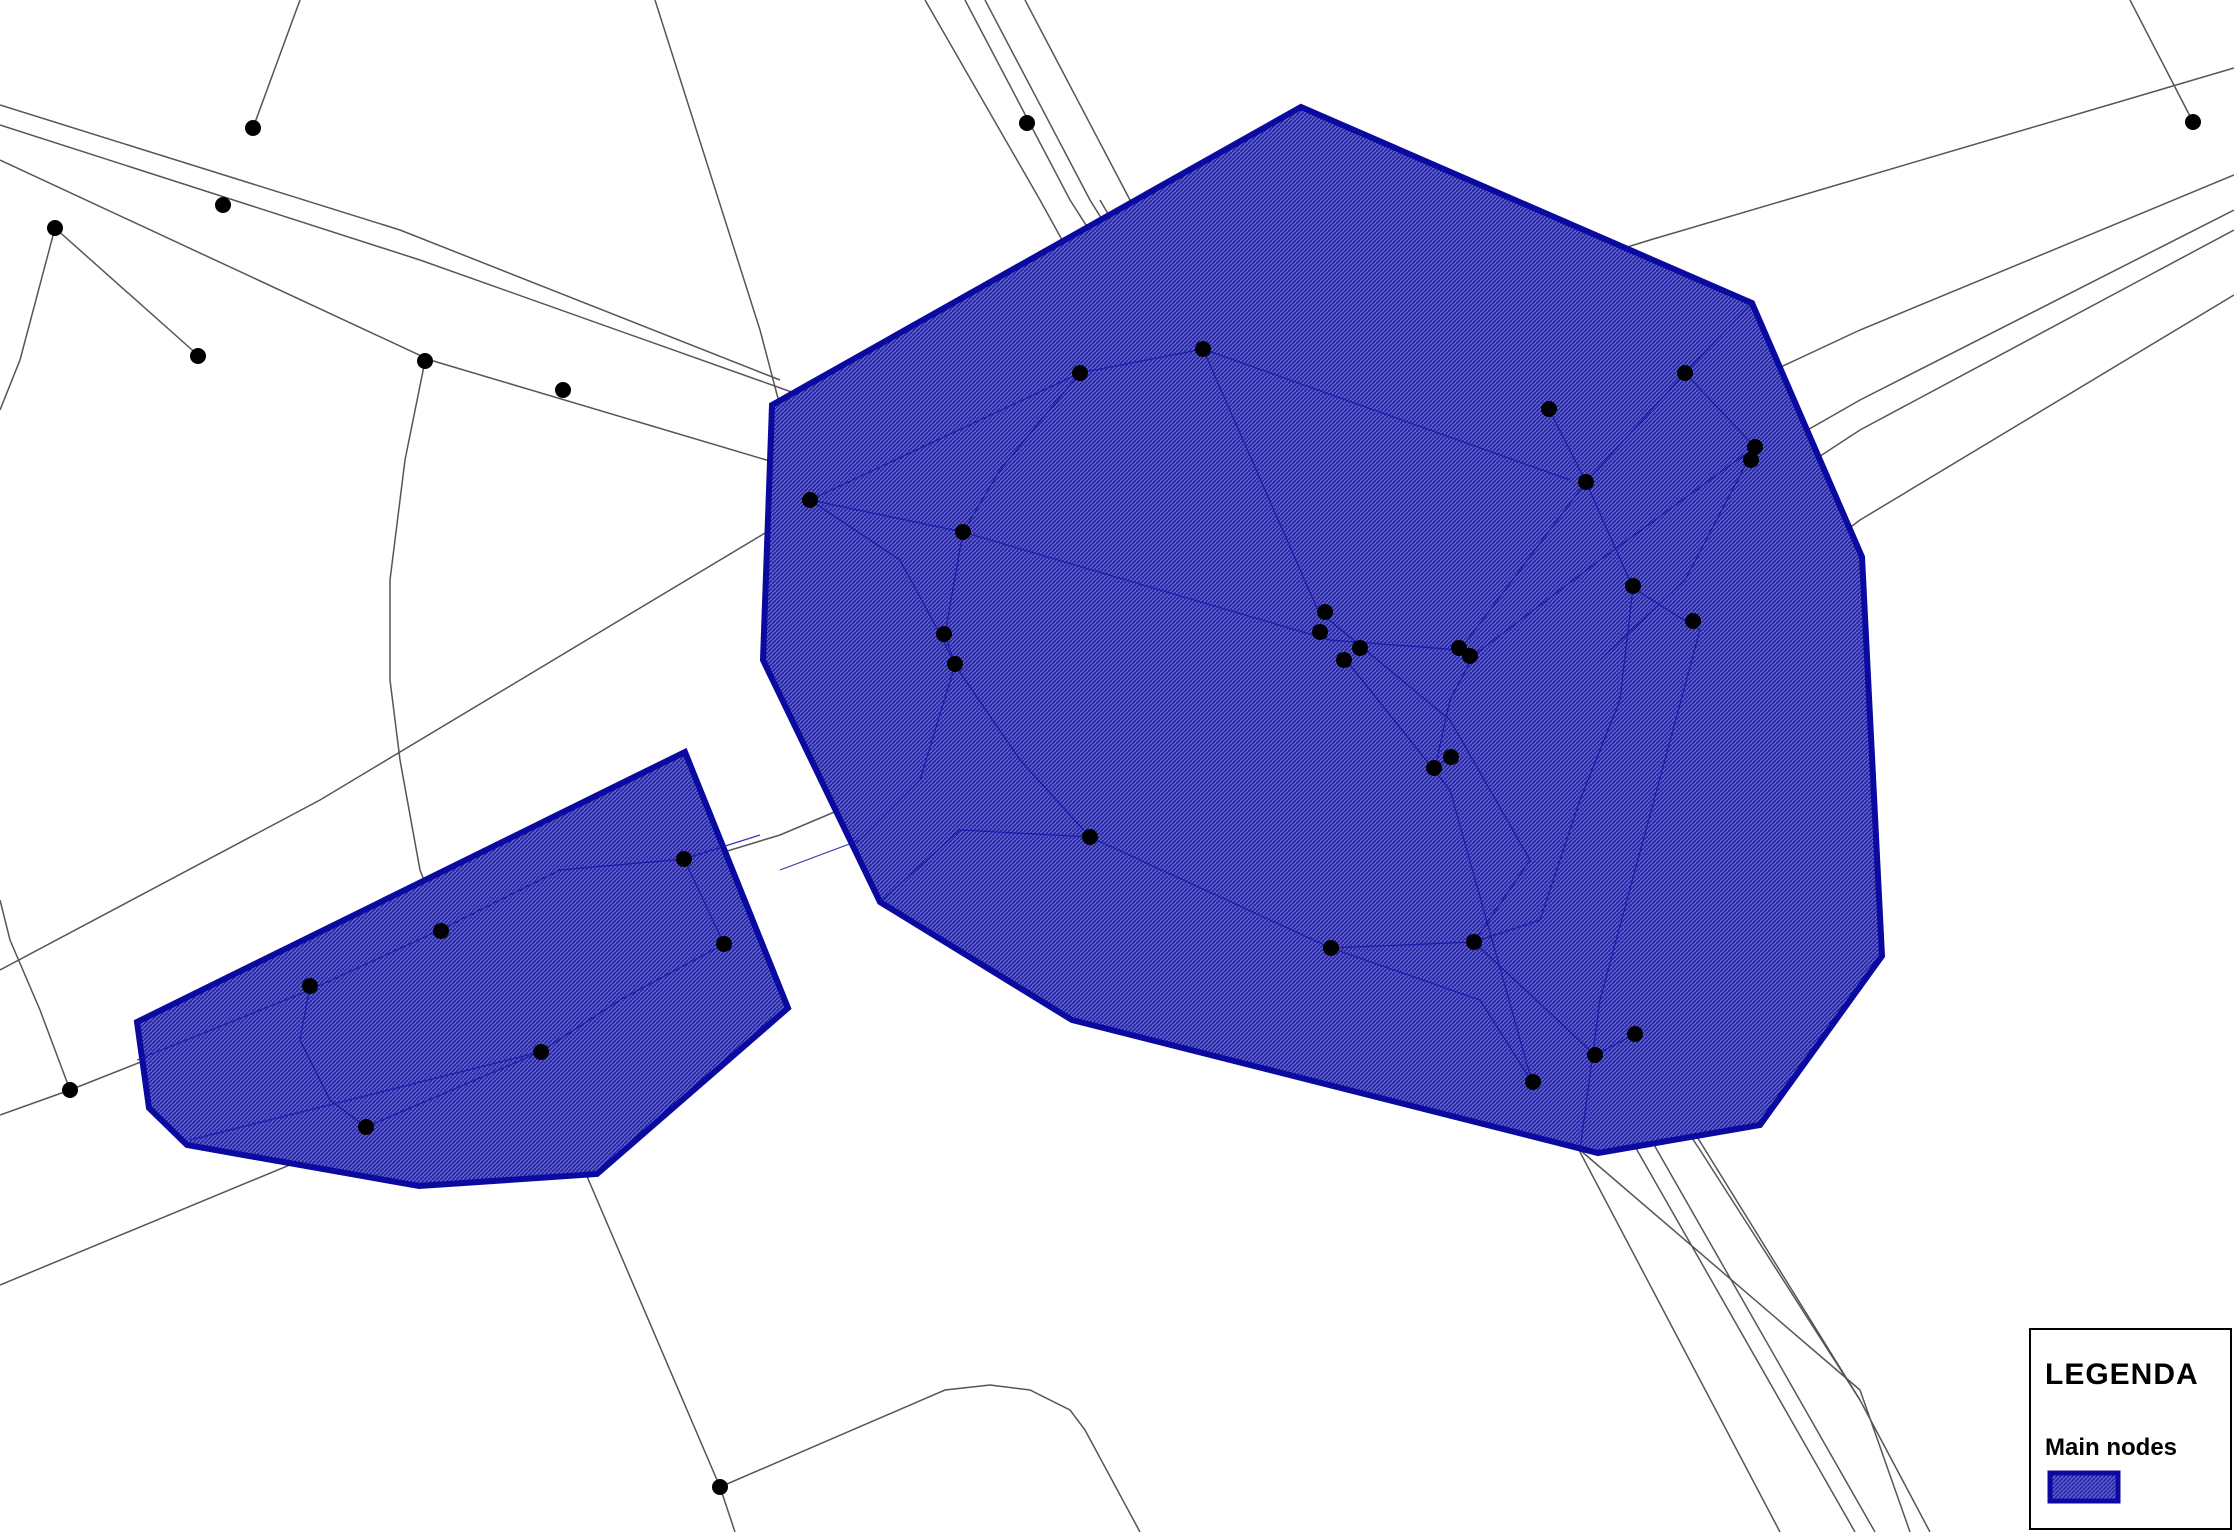 The height and width of the screenshot is (1532, 2234). Describe the element at coordinates (2122, 1374) in the screenshot. I see `legend-title: LEGENDA` at that location.